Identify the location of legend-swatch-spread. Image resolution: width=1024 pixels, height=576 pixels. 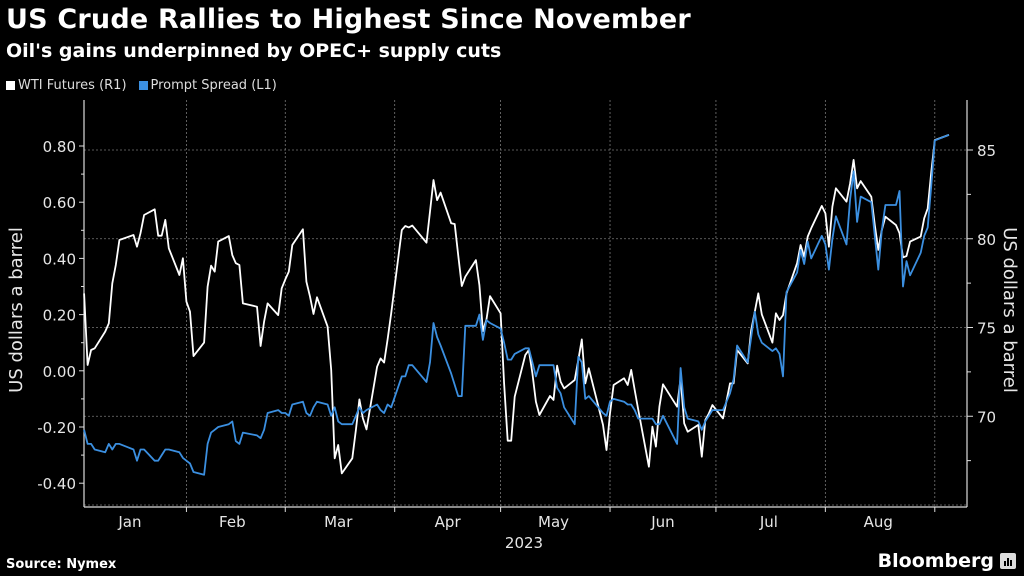
(143, 85).